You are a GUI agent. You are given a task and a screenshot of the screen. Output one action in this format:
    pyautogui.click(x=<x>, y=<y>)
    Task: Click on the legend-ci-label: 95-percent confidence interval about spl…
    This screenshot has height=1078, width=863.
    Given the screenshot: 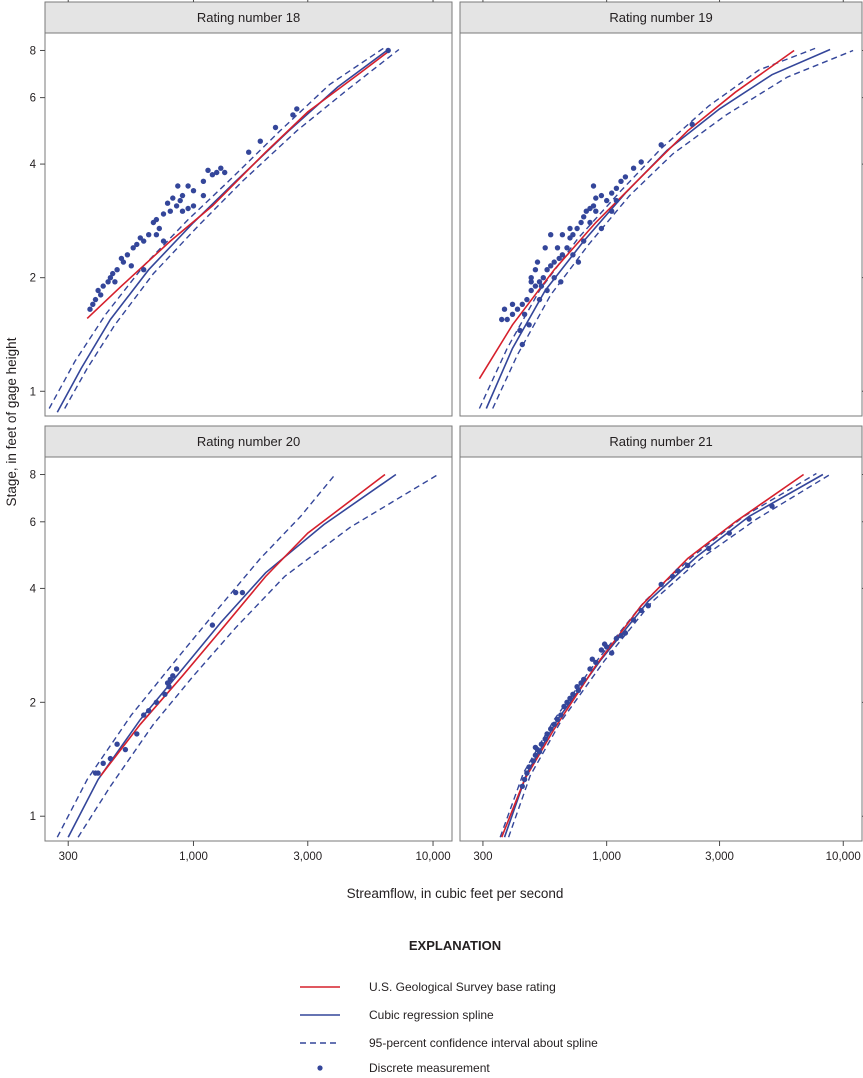 What is the action you would take?
    pyautogui.click(x=483, y=1043)
    